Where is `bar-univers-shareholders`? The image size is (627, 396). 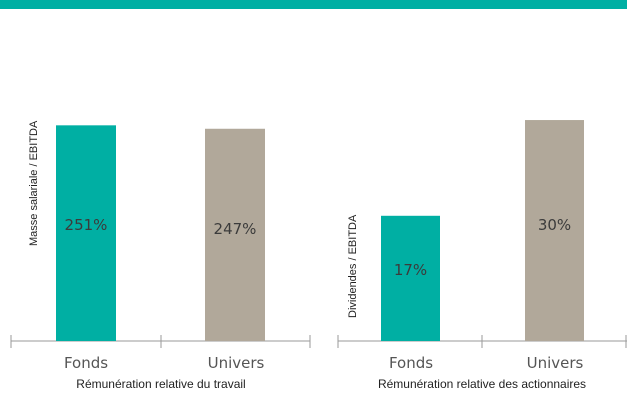 bar-univers-shareholders is located at coordinates (554, 230).